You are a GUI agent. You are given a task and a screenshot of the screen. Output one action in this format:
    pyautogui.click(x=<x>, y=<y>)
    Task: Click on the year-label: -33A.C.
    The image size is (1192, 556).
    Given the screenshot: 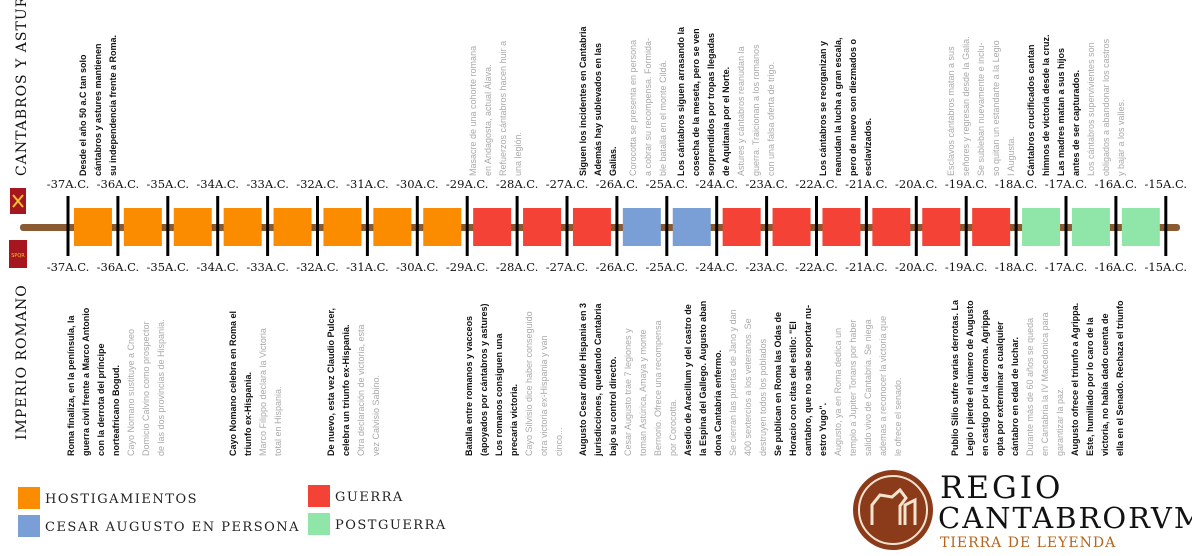 What is the action you would take?
    pyautogui.click(x=267, y=267)
    